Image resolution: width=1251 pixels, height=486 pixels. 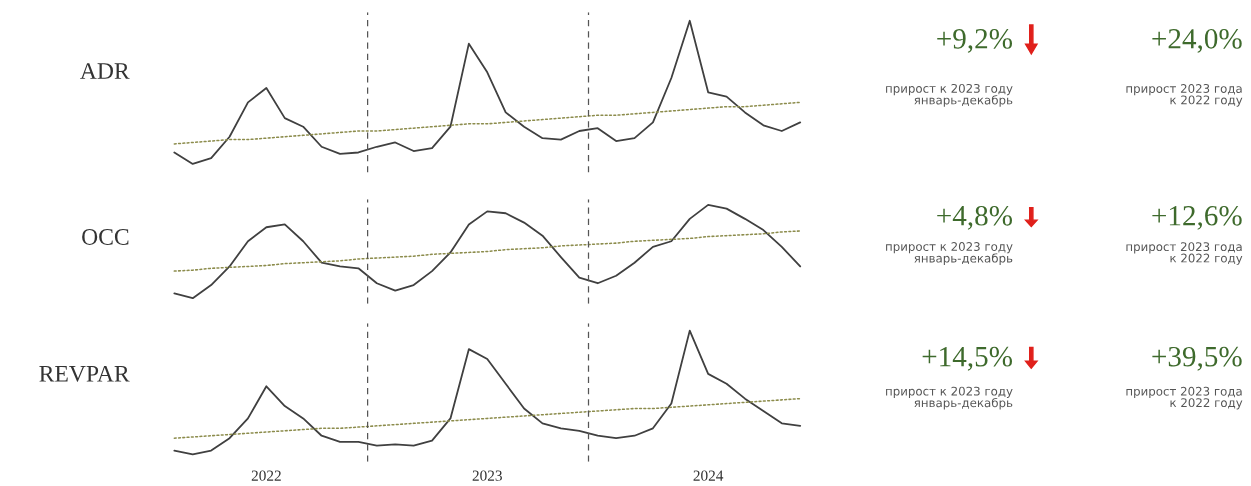 I want to click on text: REVPAR, so click(x=84, y=373).